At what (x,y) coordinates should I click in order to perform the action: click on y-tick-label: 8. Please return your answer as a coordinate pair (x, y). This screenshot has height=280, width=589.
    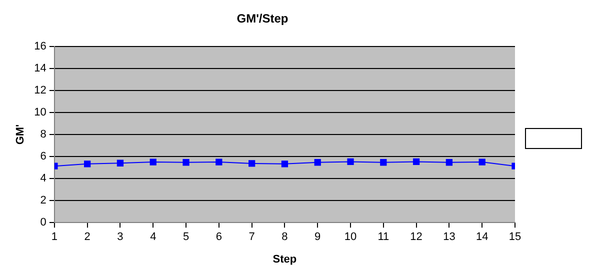
    Looking at the image, I should click on (43, 134).